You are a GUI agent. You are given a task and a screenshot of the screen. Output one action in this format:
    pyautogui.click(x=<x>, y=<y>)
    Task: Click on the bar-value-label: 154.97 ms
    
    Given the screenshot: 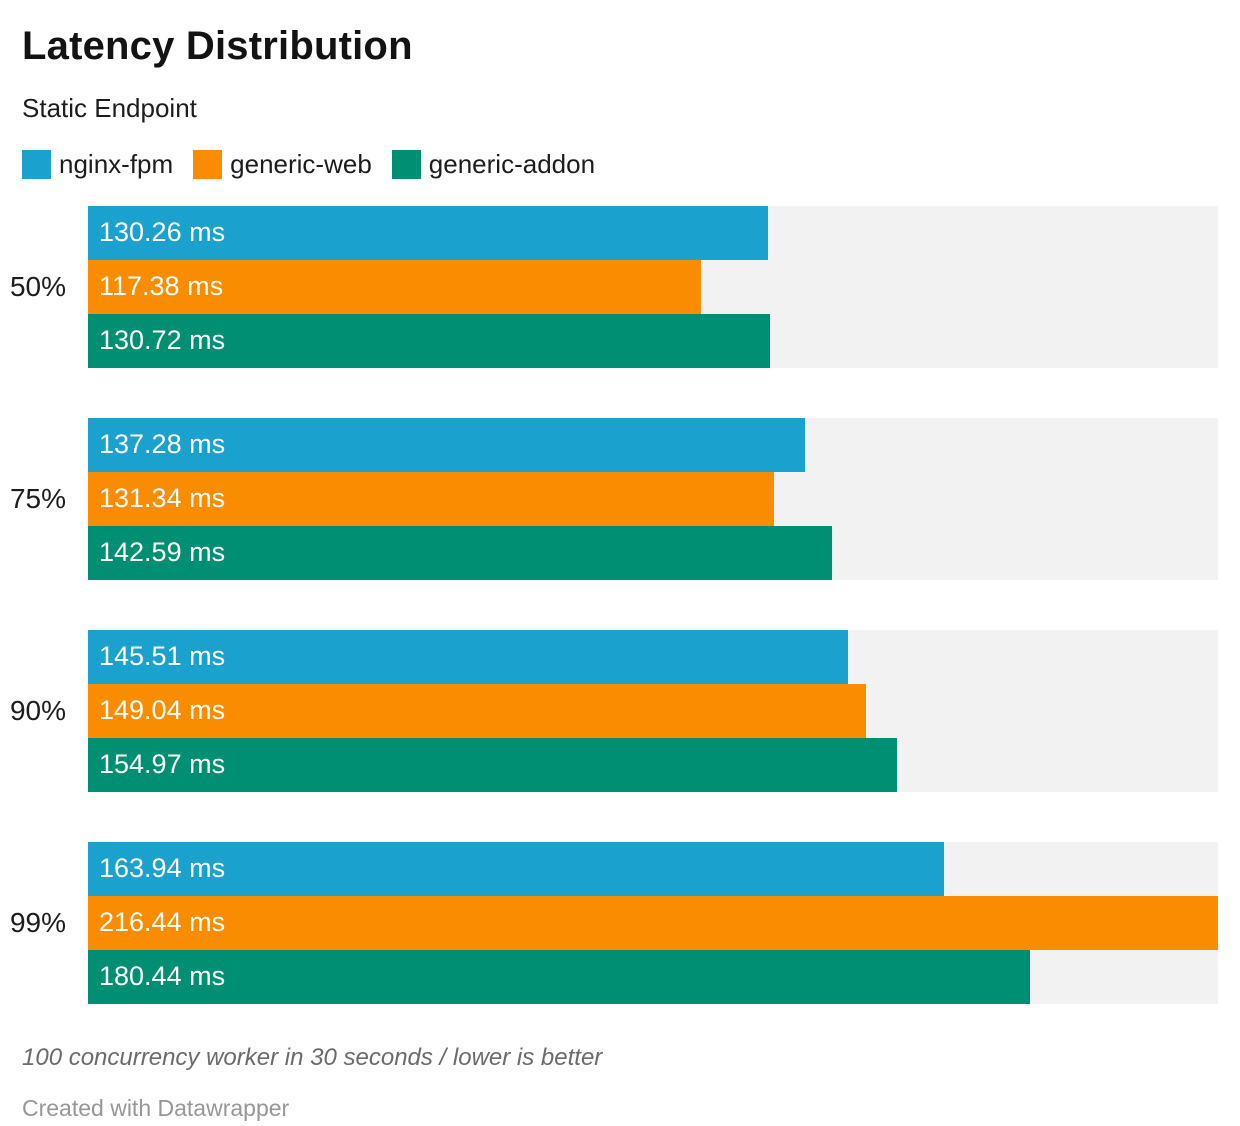 What is the action you would take?
    pyautogui.click(x=162, y=764)
    